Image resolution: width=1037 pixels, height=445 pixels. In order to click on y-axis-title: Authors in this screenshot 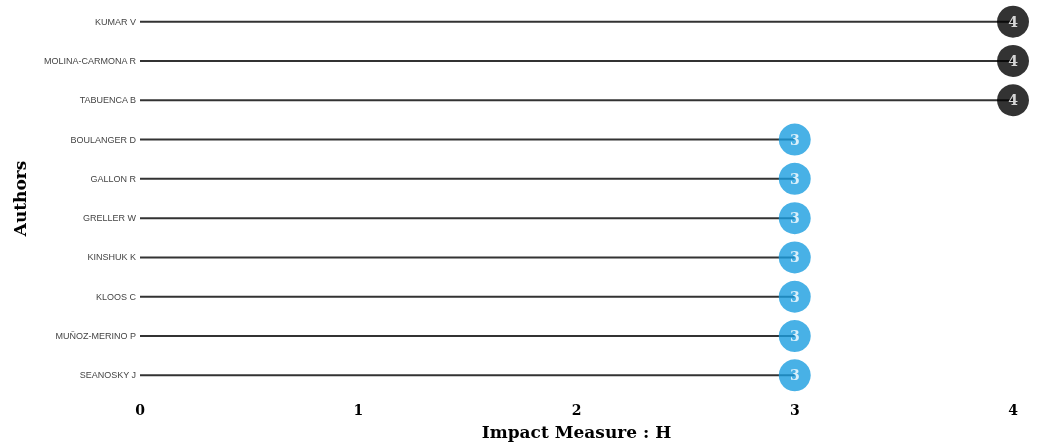, I will do `click(19, 199)`.